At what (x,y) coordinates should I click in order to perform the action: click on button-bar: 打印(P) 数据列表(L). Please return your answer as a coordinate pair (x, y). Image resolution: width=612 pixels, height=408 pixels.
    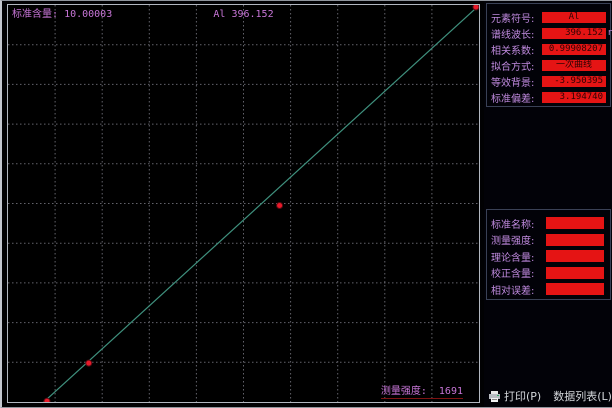
    Looking at the image, I should click on (548, 396).